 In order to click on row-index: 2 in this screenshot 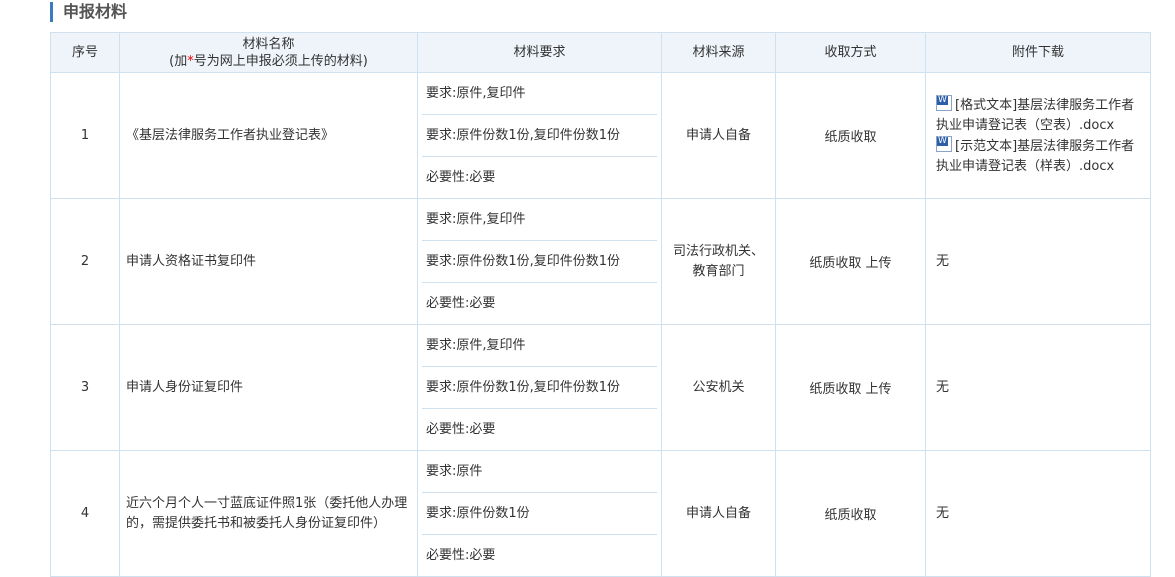, I will do `click(85, 261)`.